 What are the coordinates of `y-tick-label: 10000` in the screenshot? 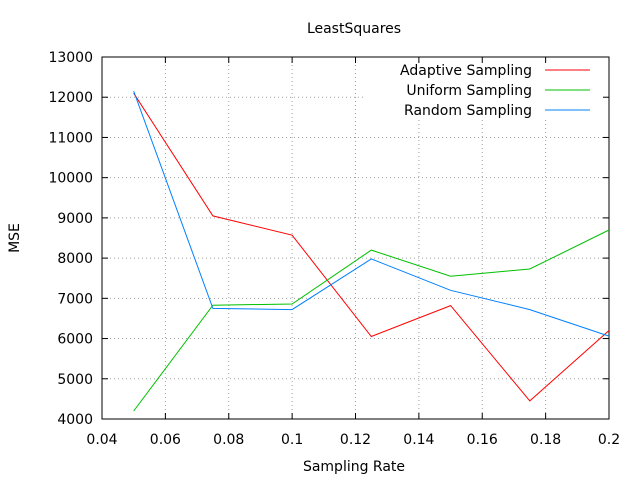 It's located at (70, 179).